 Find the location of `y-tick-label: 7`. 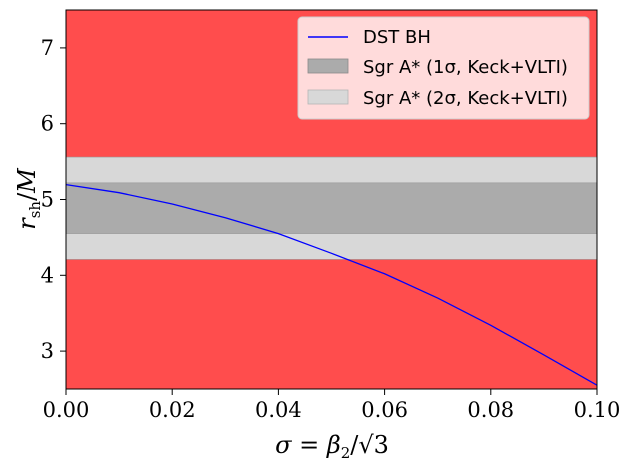

y-tick-label: 7 is located at coordinates (47, 48).